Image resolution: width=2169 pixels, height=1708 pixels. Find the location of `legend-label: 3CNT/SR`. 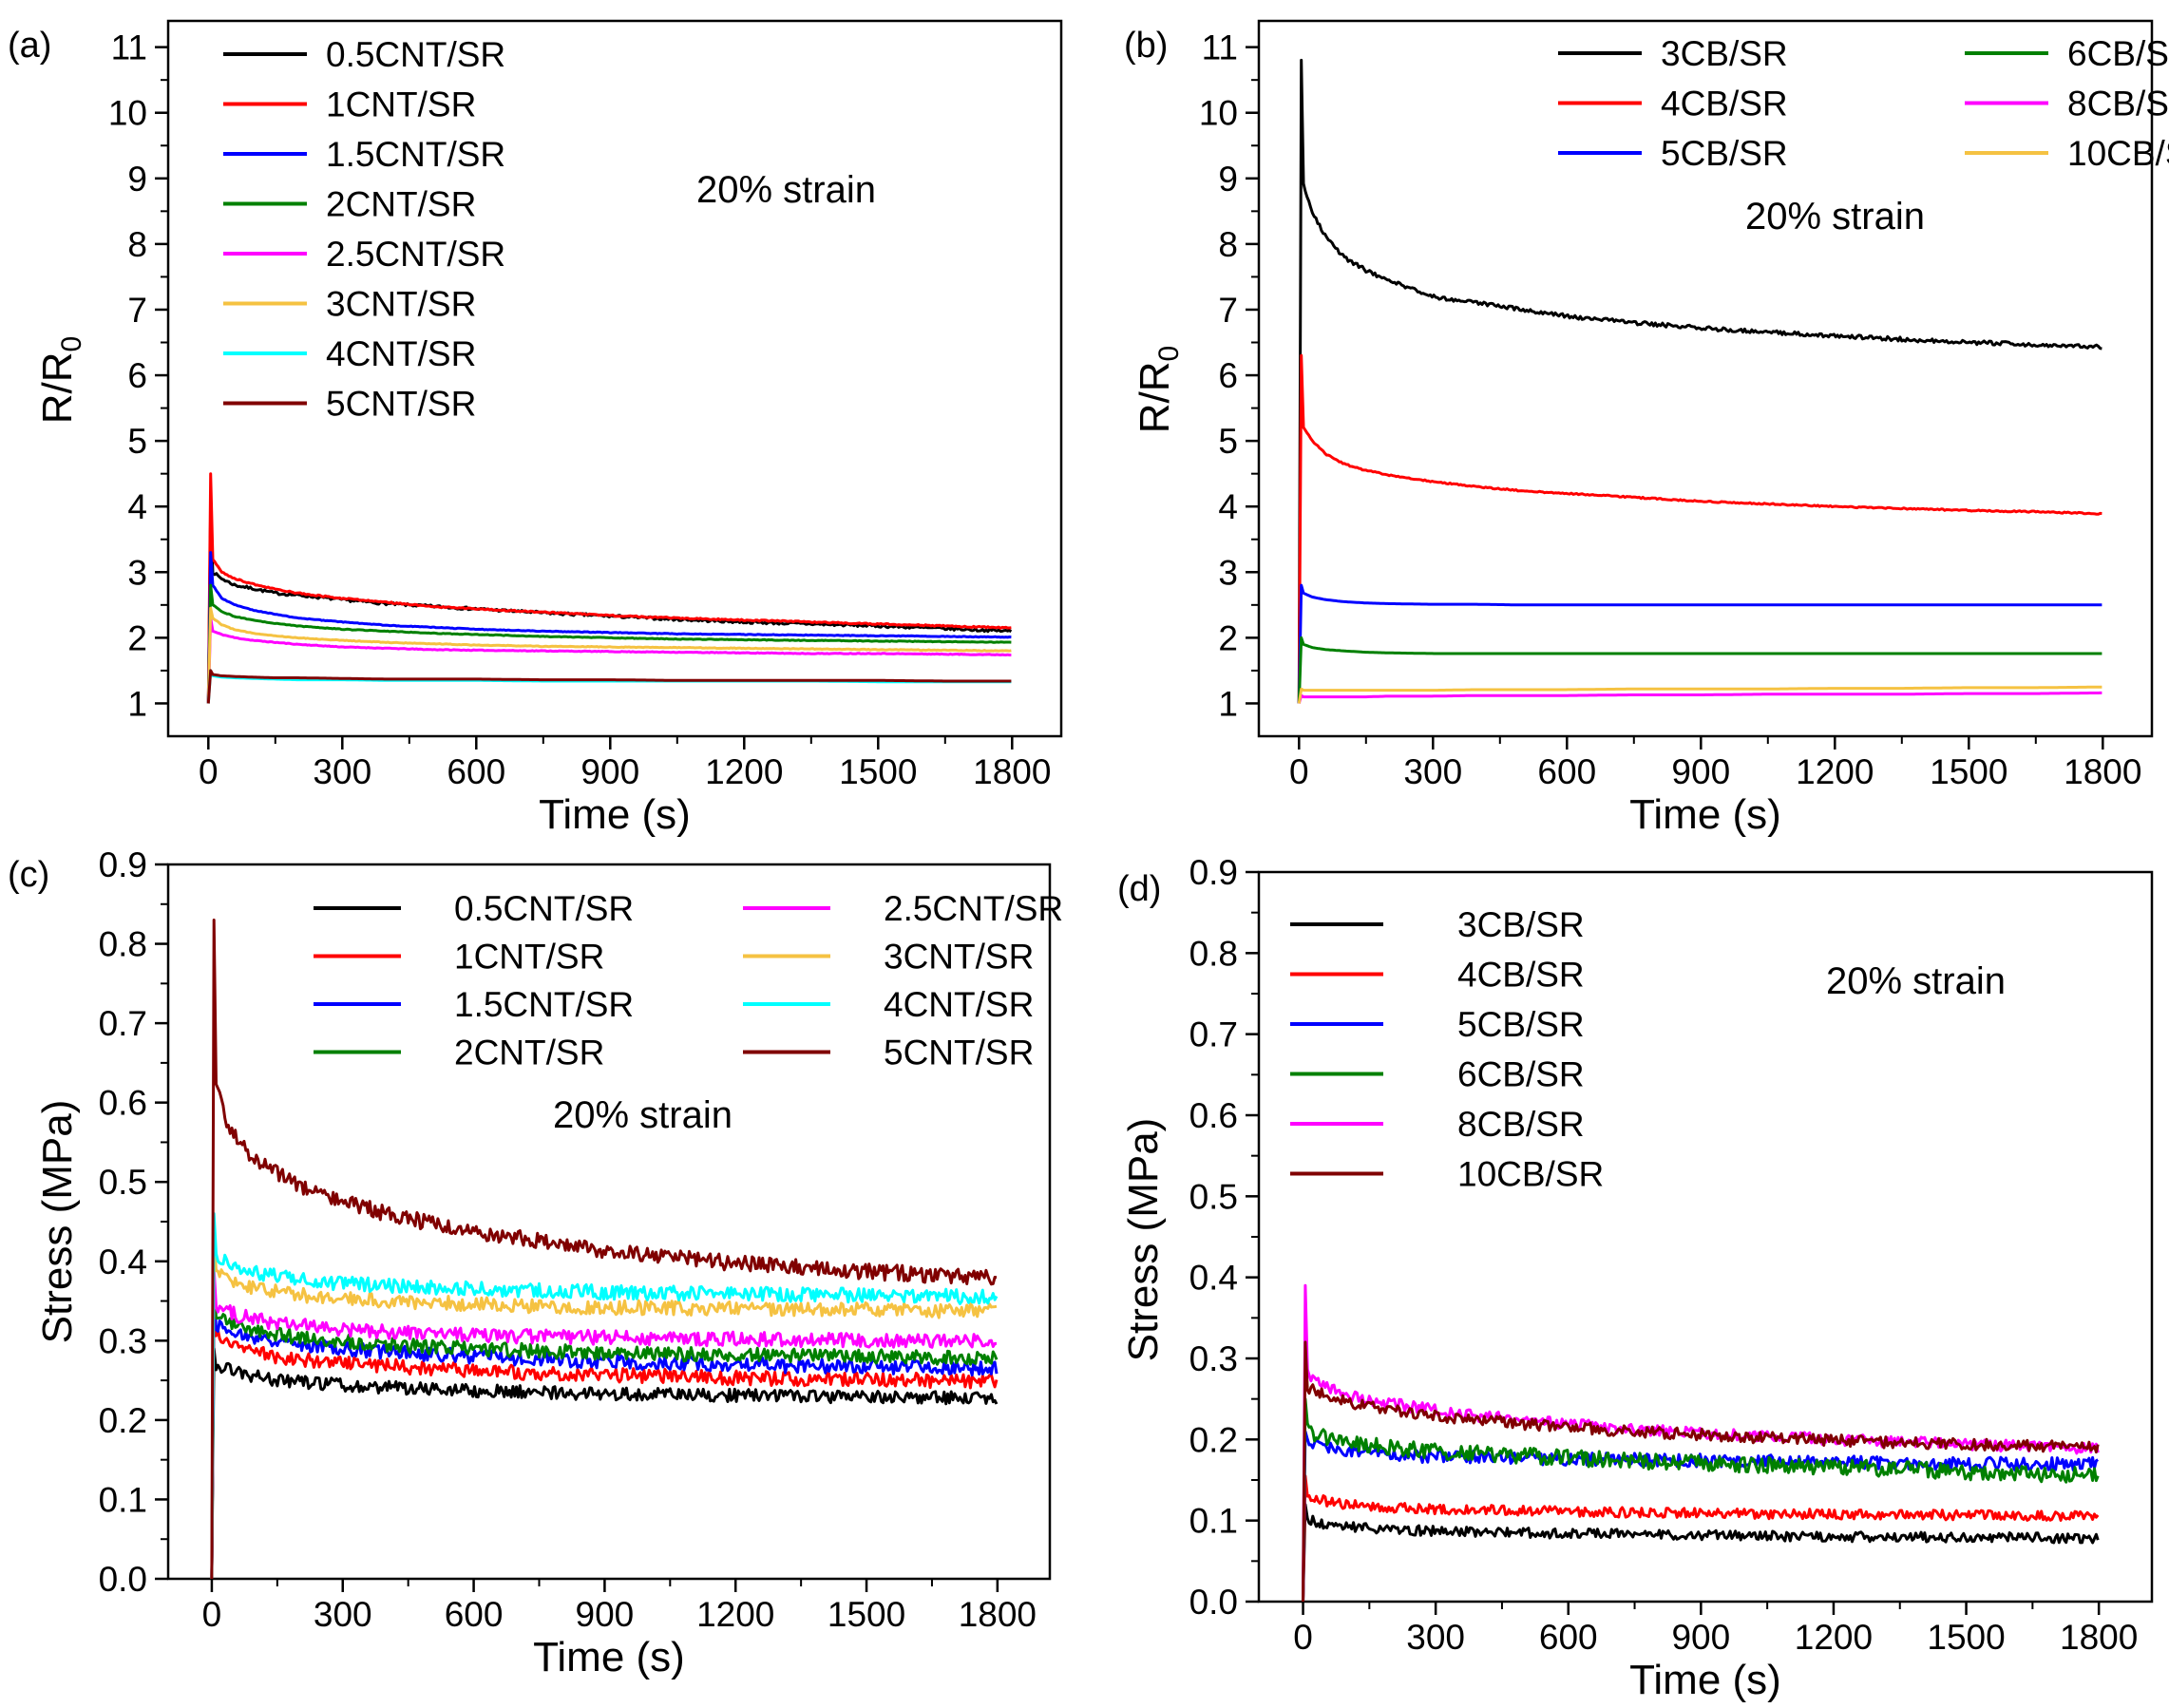

legend-label: 3CNT/SR is located at coordinates (401, 304).